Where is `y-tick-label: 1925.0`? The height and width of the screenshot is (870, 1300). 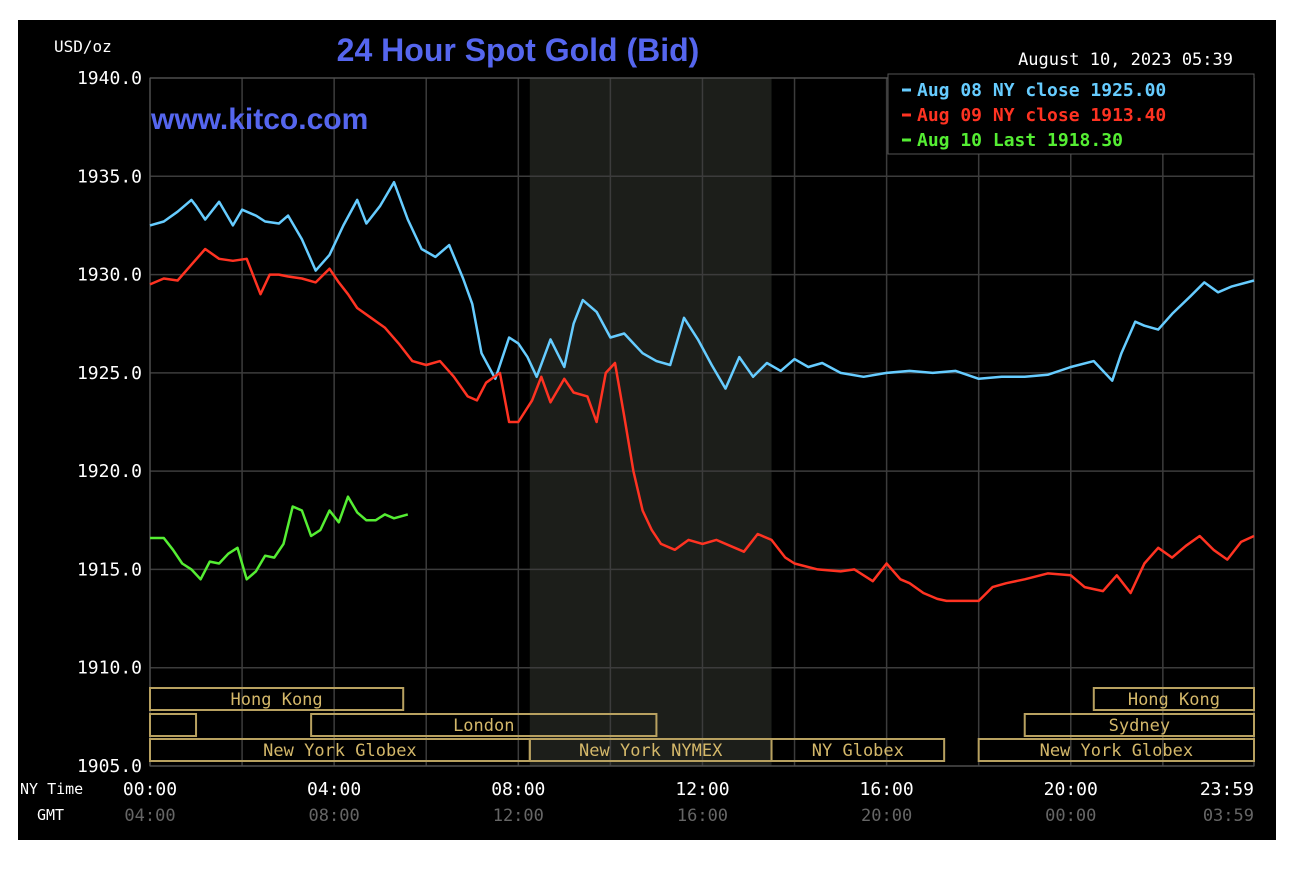
y-tick-label: 1925.0 is located at coordinates (109, 373).